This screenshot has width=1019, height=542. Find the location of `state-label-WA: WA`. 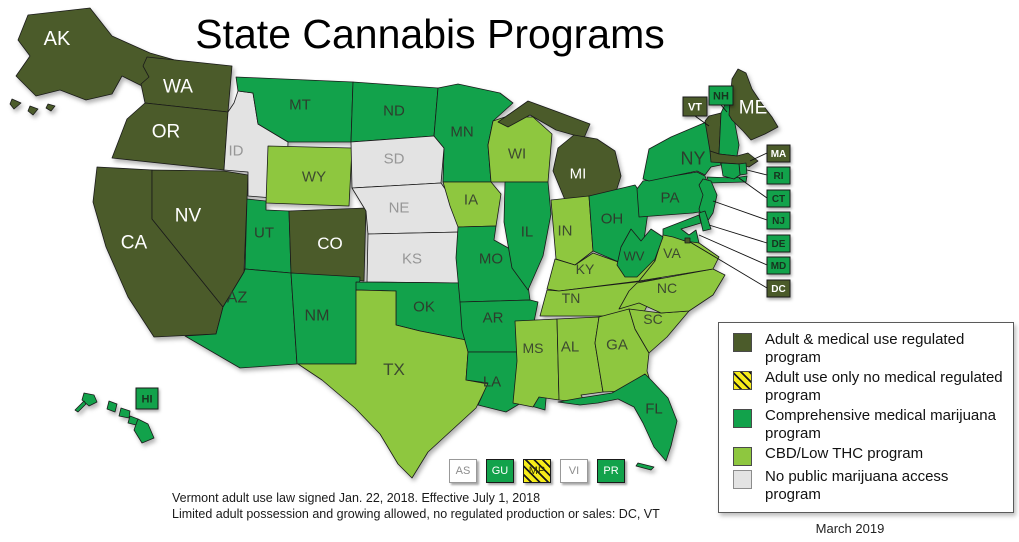

state-label-WA: WA is located at coordinates (178, 87).